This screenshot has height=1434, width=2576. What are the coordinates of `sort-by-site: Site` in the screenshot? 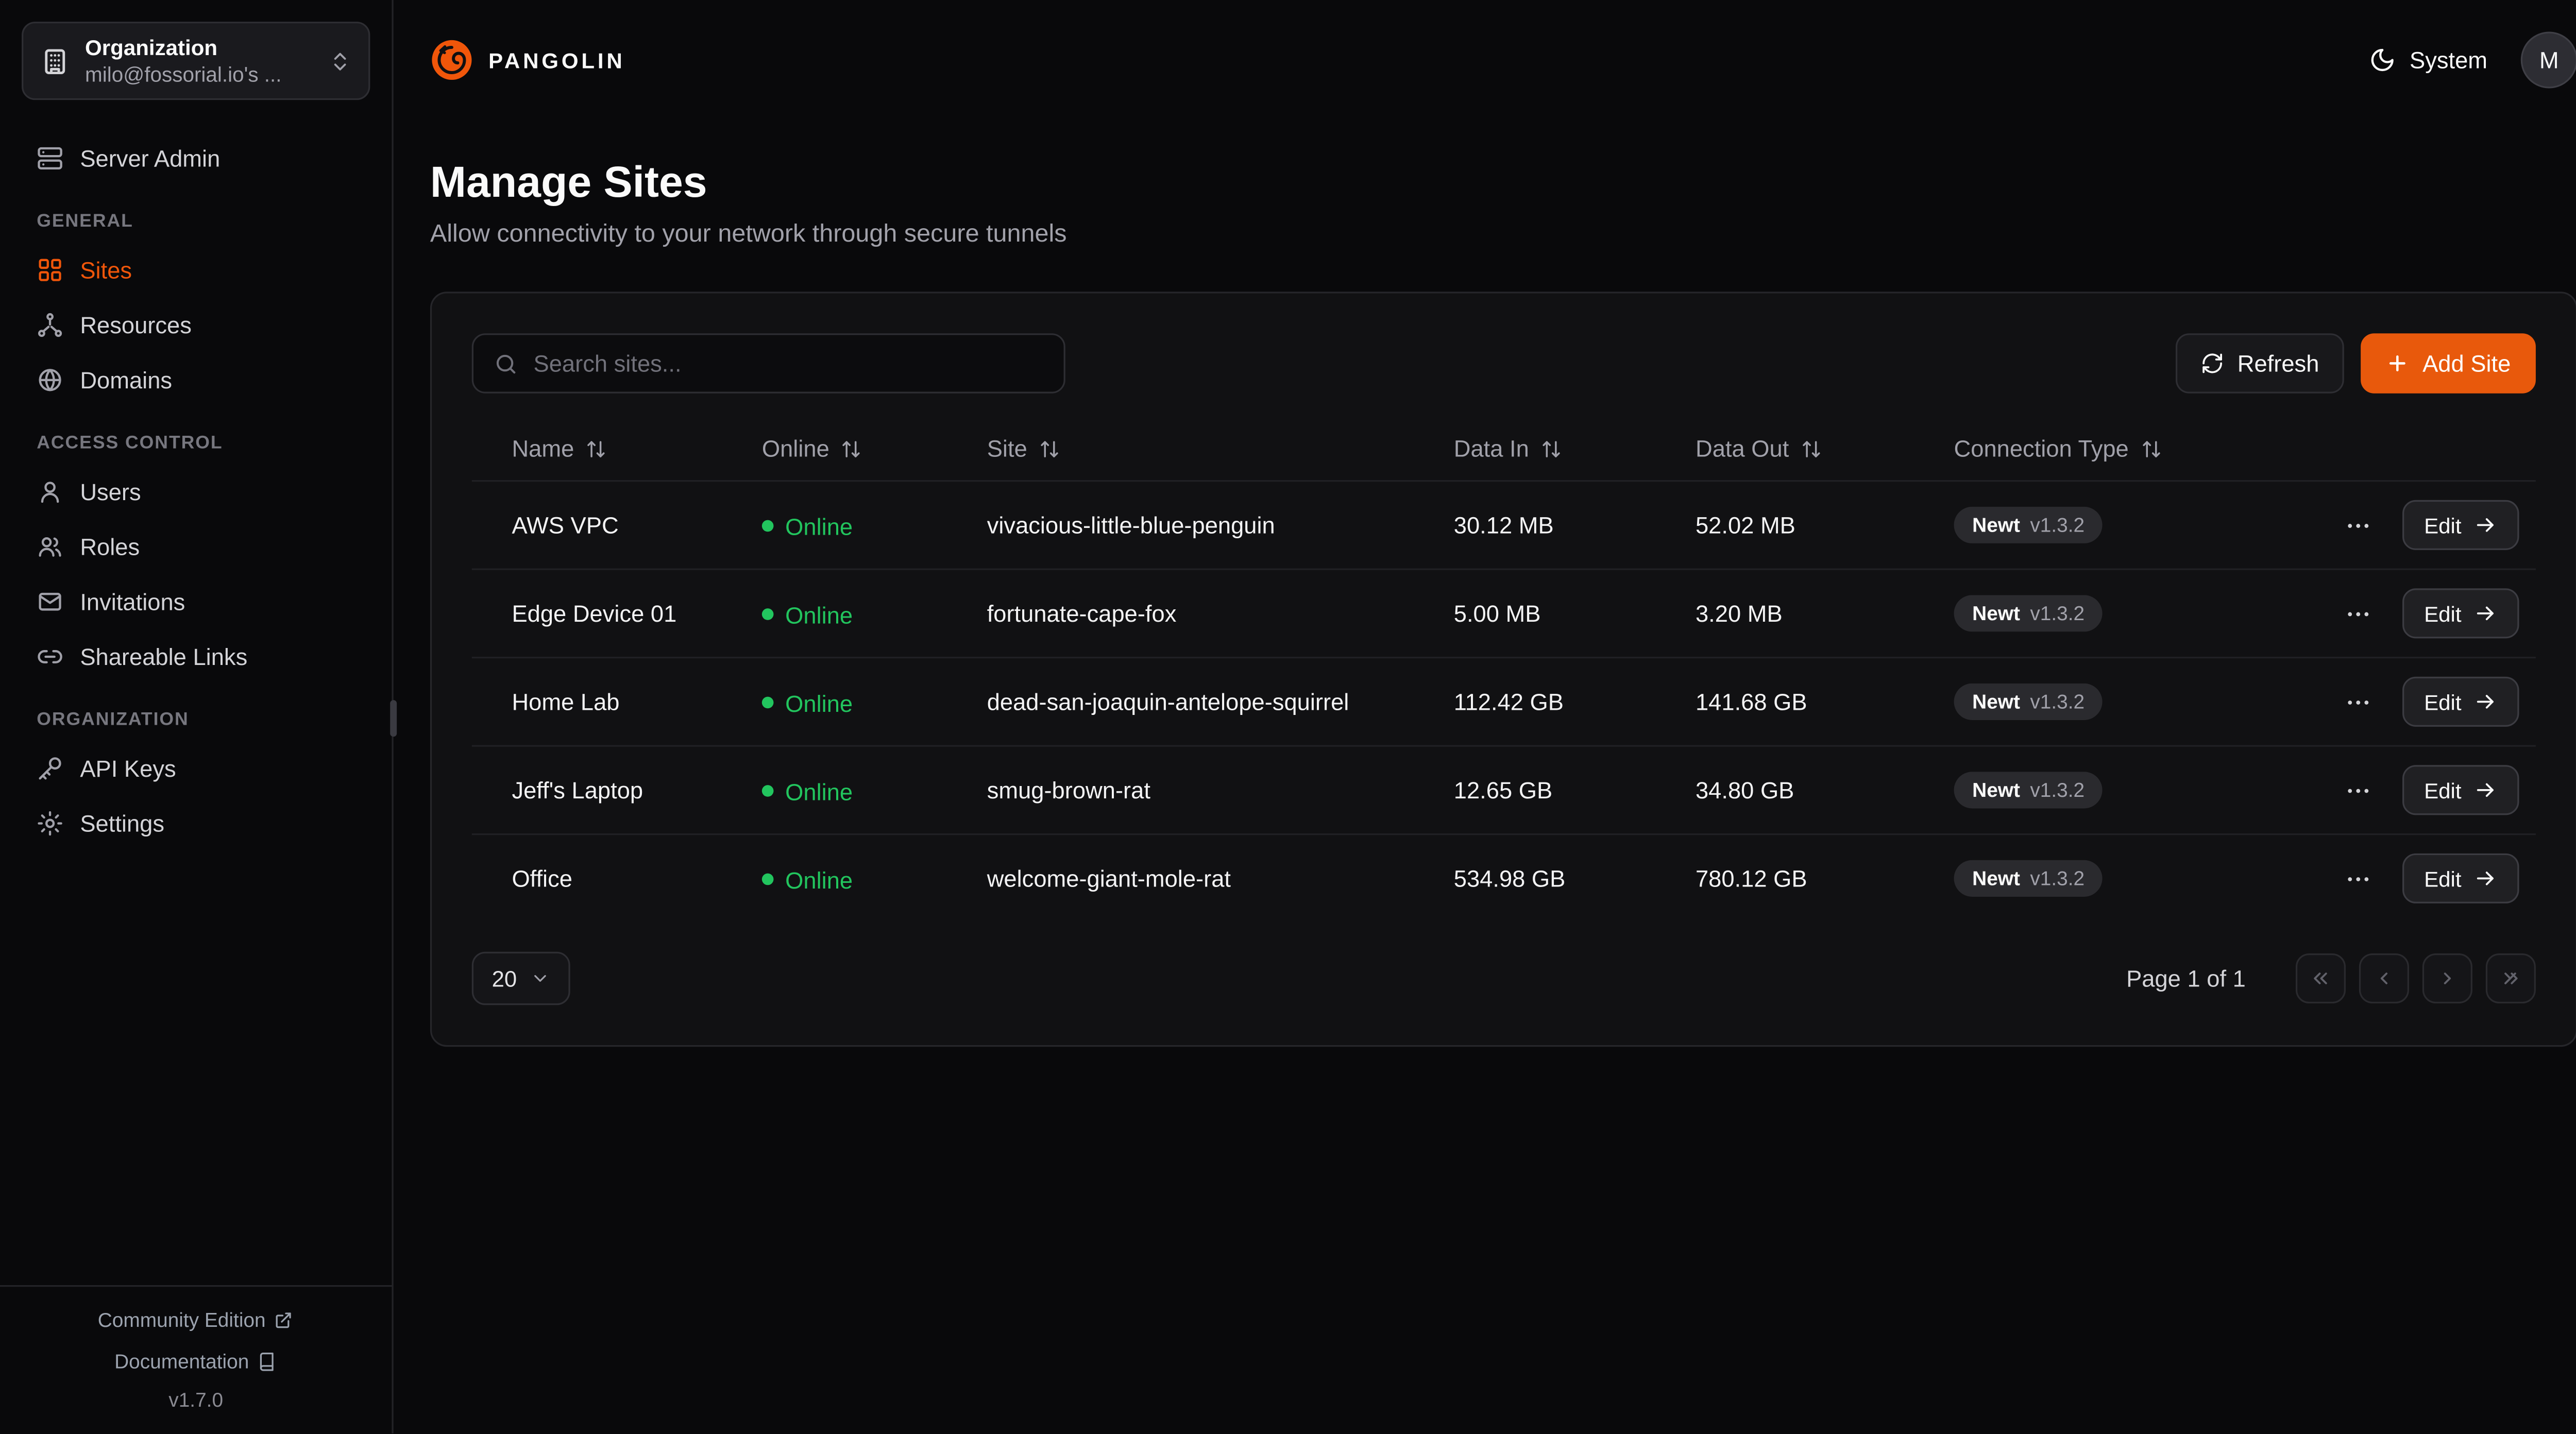 It's located at (1024, 448).